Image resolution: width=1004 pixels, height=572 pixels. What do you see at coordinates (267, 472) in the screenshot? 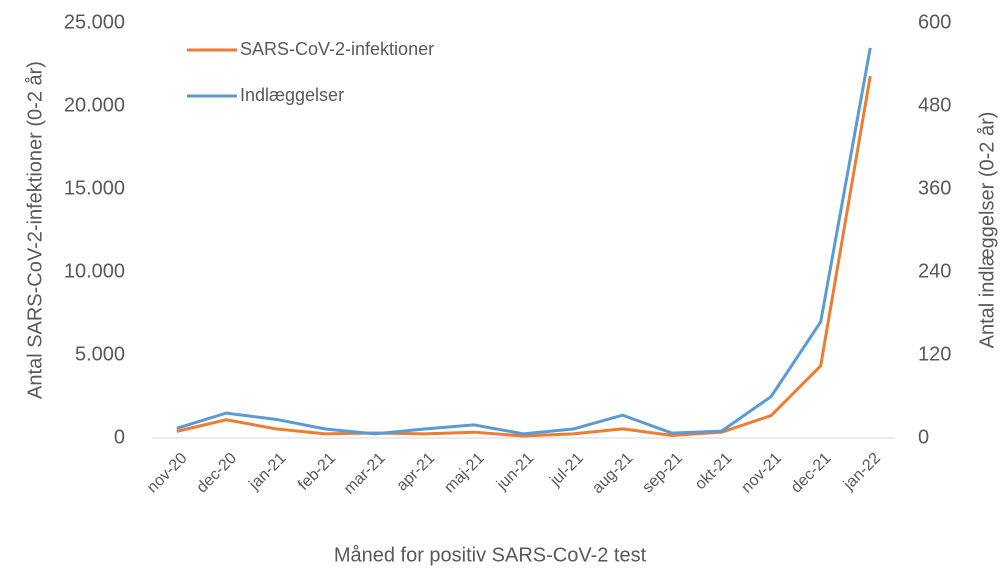
I see `x-tick-label: jan-21` at bounding box center [267, 472].